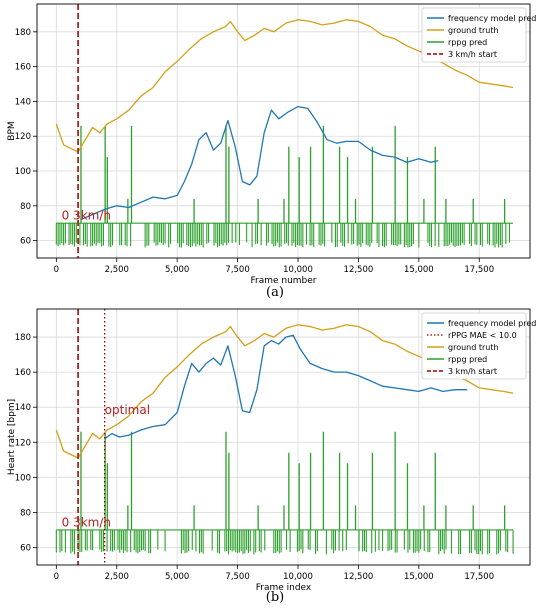 This screenshot has width=550, height=609. I want to click on annotation-label: optimal, so click(127, 410).